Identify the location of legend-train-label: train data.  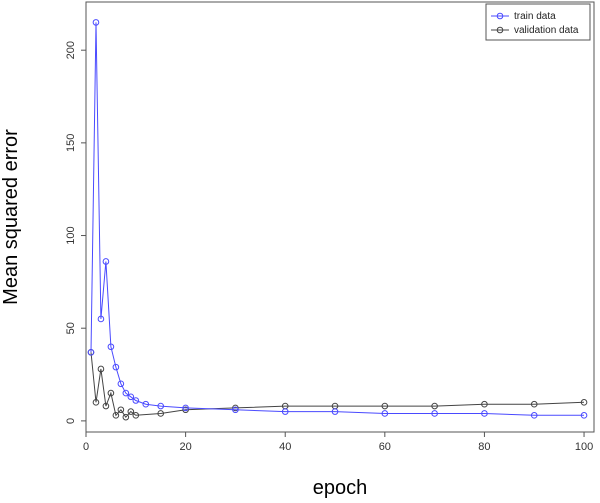
(535, 16).